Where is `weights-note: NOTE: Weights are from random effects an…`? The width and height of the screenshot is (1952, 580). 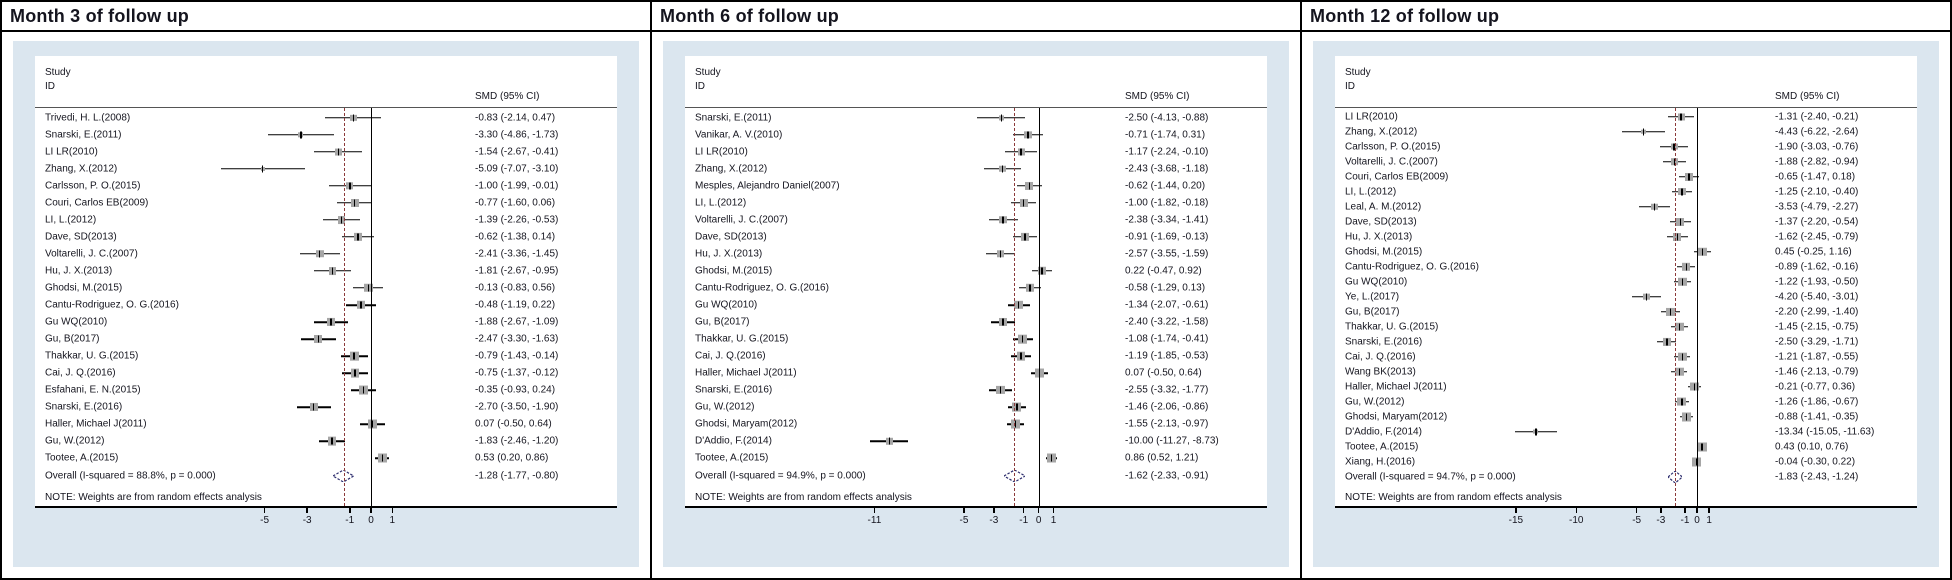 weights-note: NOTE: Weights are from random effects an… is located at coordinates (1453, 497).